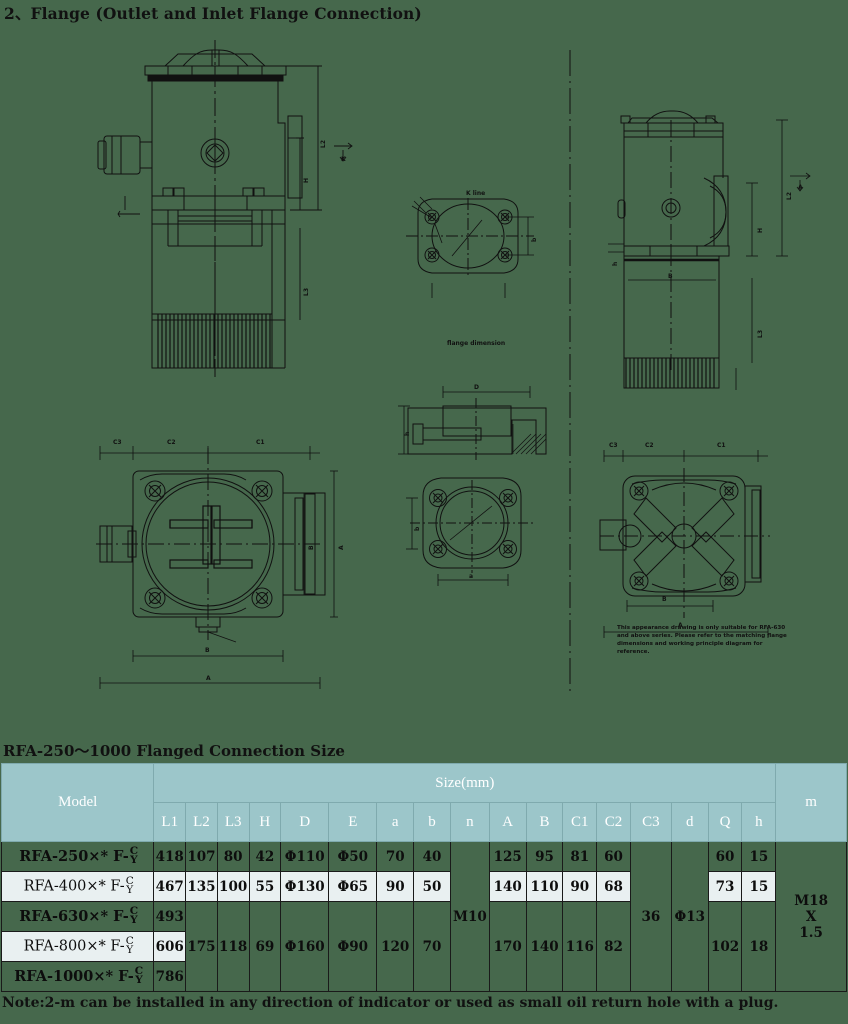  What do you see at coordinates (353, 822) in the screenshot?
I see `header-E: E` at bounding box center [353, 822].